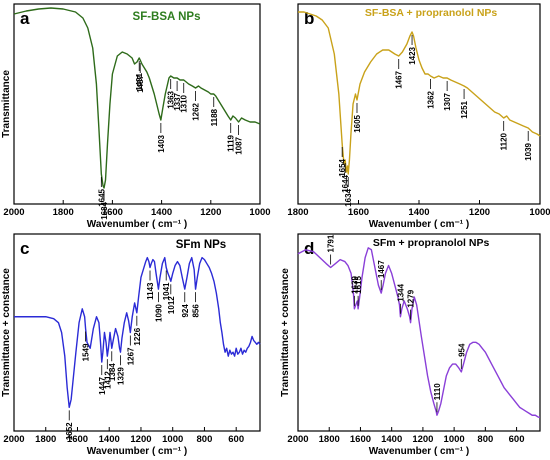 This screenshot has width=550, height=460. I want to click on peak-label: 1423, so click(412, 55).